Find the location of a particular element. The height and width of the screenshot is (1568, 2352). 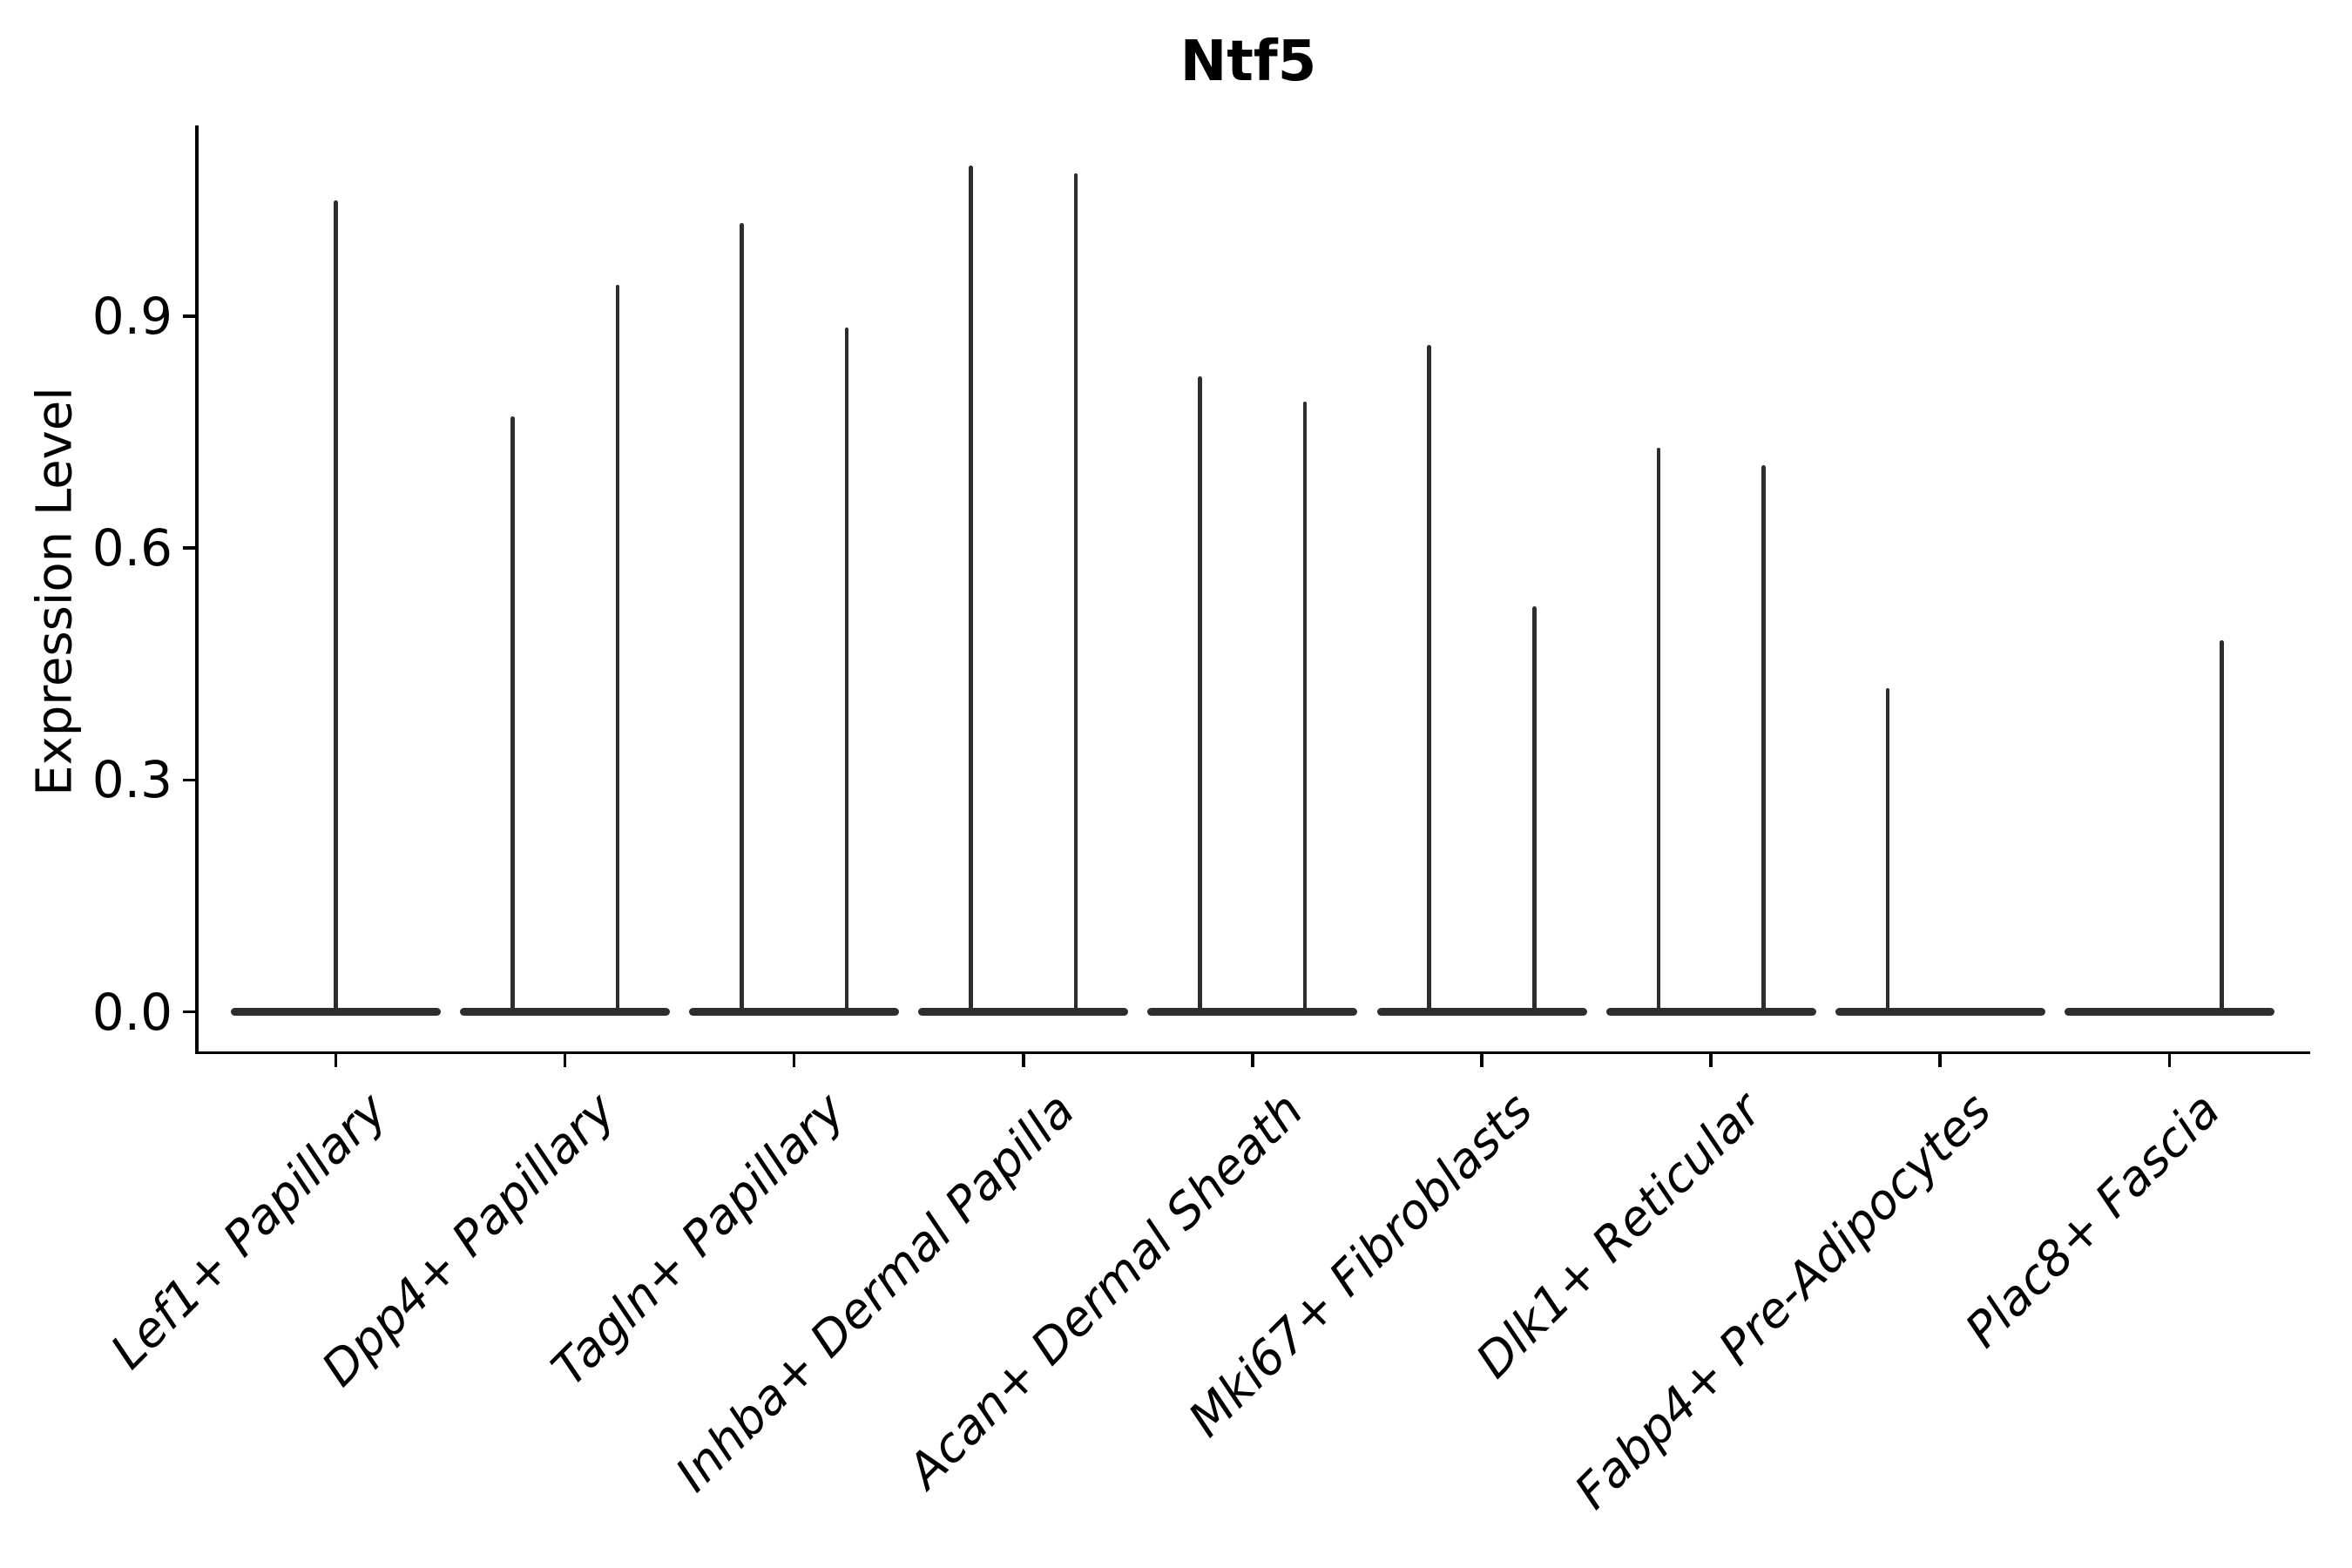

x-axis-category-label: Fabp4+ Pre-Adipocytes is located at coordinates (1783, 1301).